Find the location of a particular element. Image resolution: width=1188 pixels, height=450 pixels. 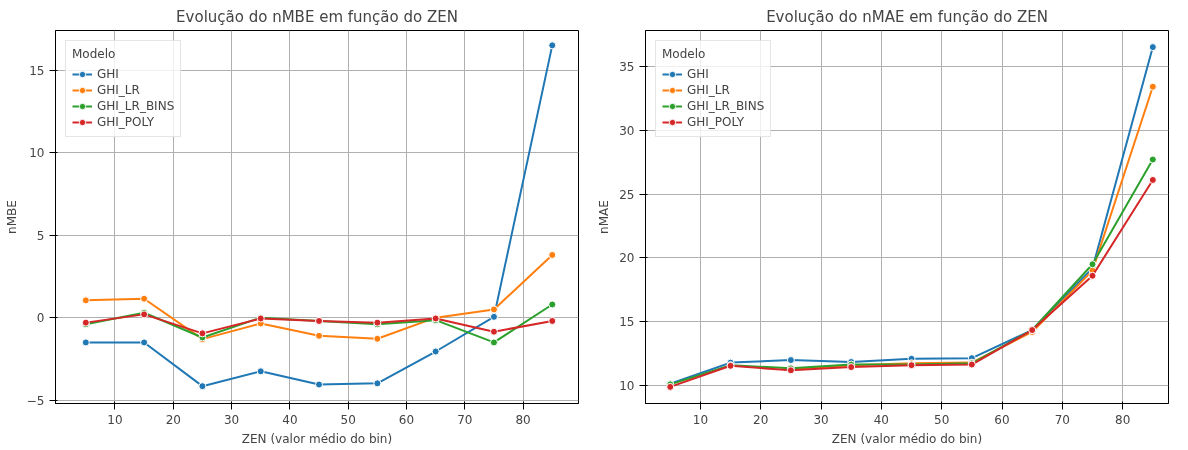

y-tick-label: 20 is located at coordinates (627, 258).